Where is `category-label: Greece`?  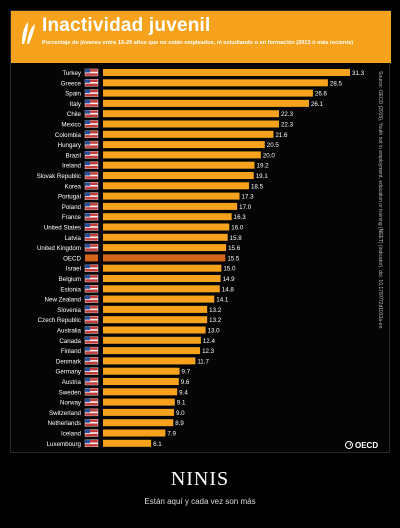
category-label: Greece is located at coordinates (71, 83).